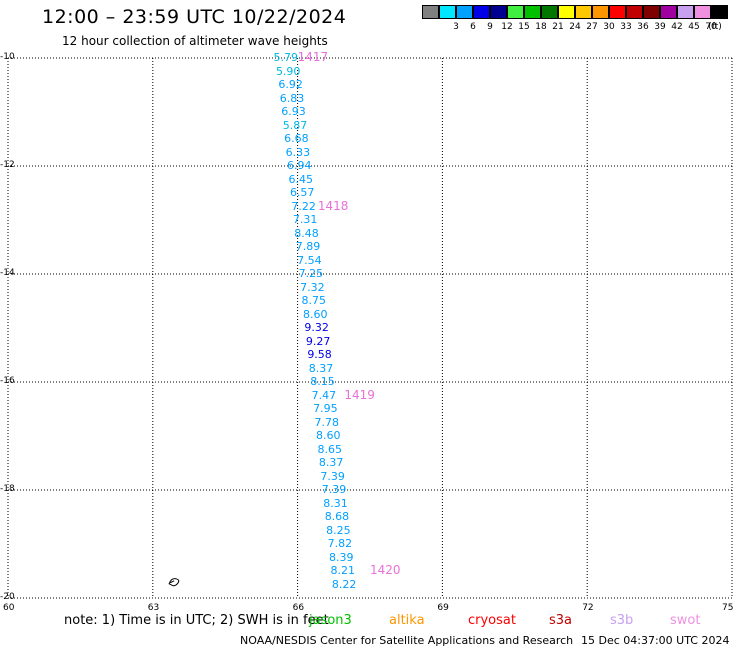  What do you see at coordinates (303, 206) in the screenshot?
I see `wave-height-value: 7.22` at bounding box center [303, 206].